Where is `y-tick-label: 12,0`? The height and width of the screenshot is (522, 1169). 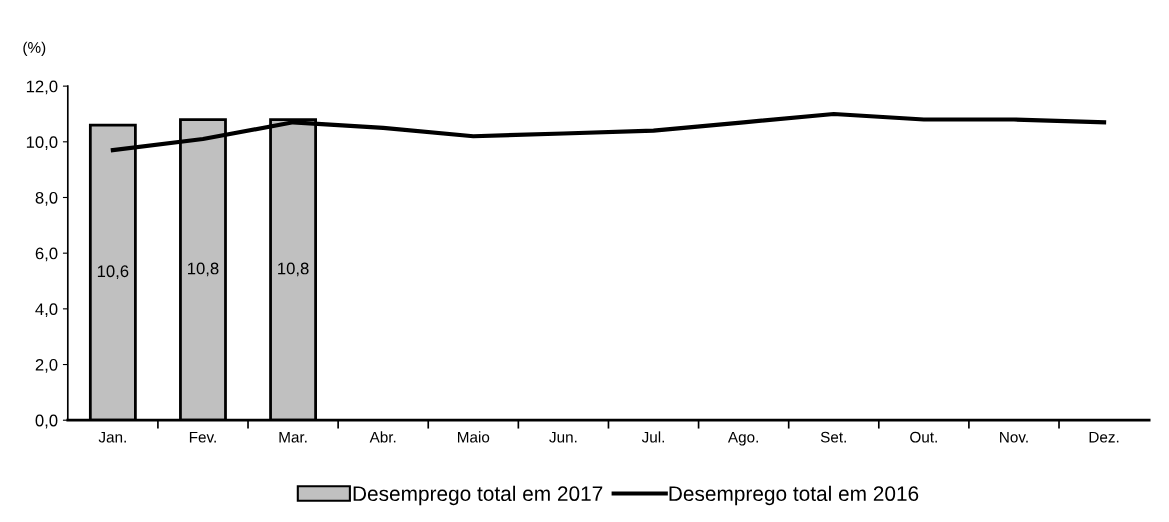
y-tick-label: 12,0 is located at coordinates (42, 87).